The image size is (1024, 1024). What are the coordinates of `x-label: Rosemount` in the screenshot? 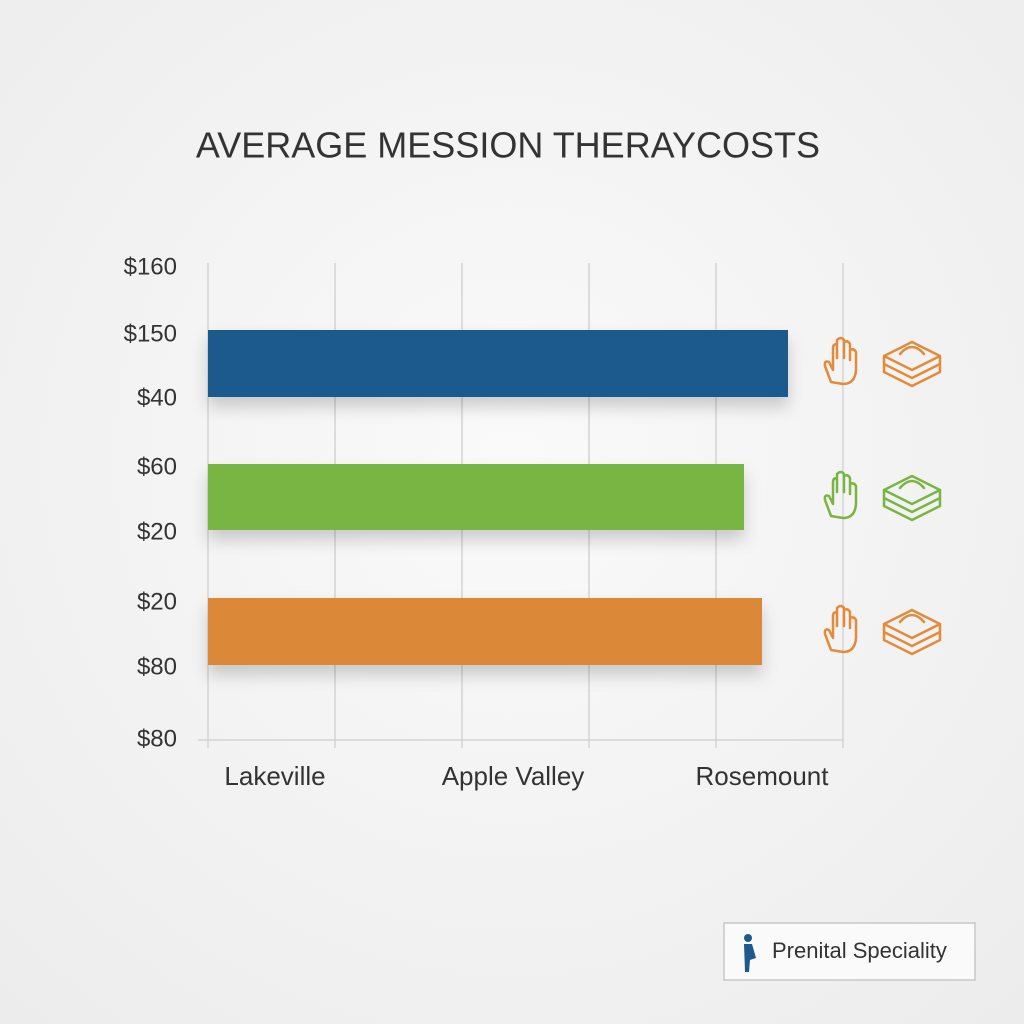 It's located at (763, 776).